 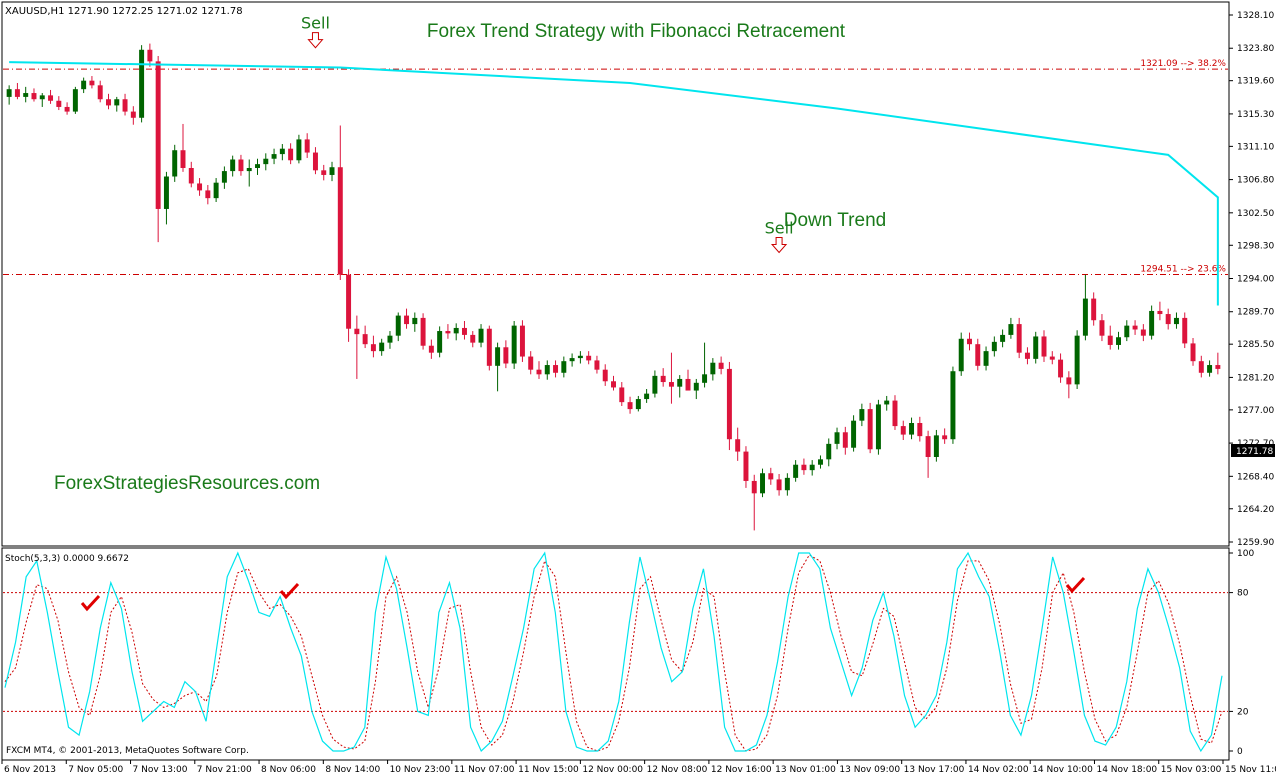 I want to click on price-tick-label: 1268.40, so click(x=1255, y=477).